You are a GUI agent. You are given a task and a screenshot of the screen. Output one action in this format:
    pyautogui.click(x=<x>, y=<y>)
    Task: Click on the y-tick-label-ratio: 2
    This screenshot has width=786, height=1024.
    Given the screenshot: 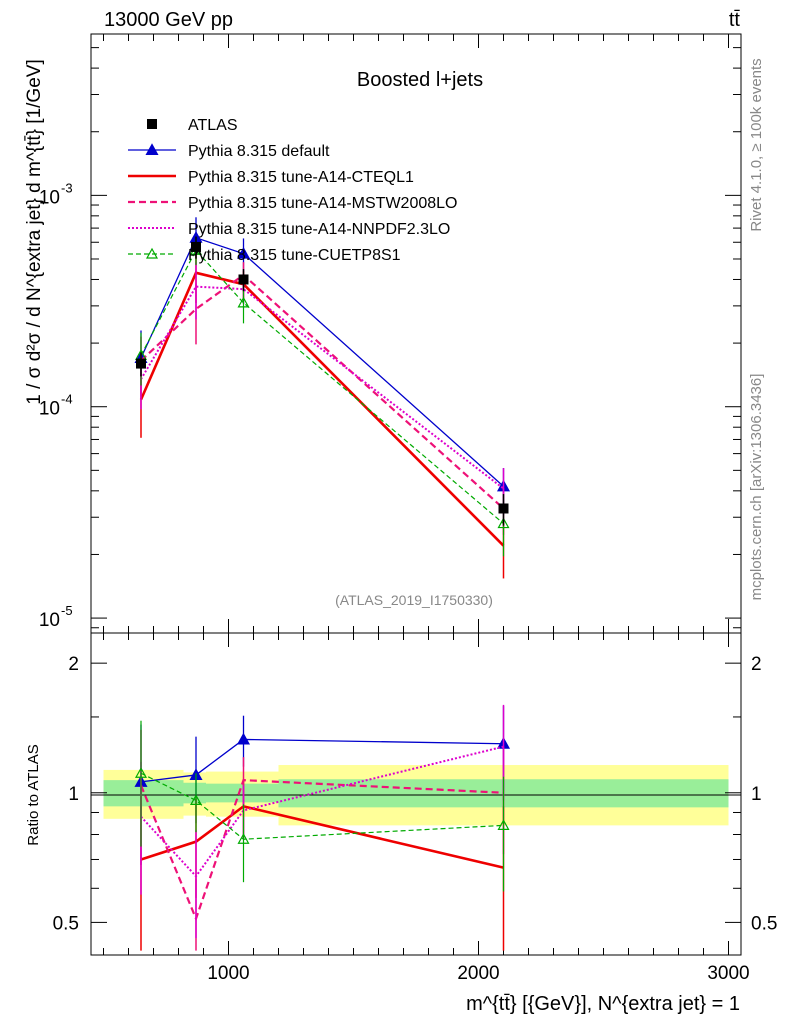 What is the action you would take?
    pyautogui.click(x=73, y=664)
    